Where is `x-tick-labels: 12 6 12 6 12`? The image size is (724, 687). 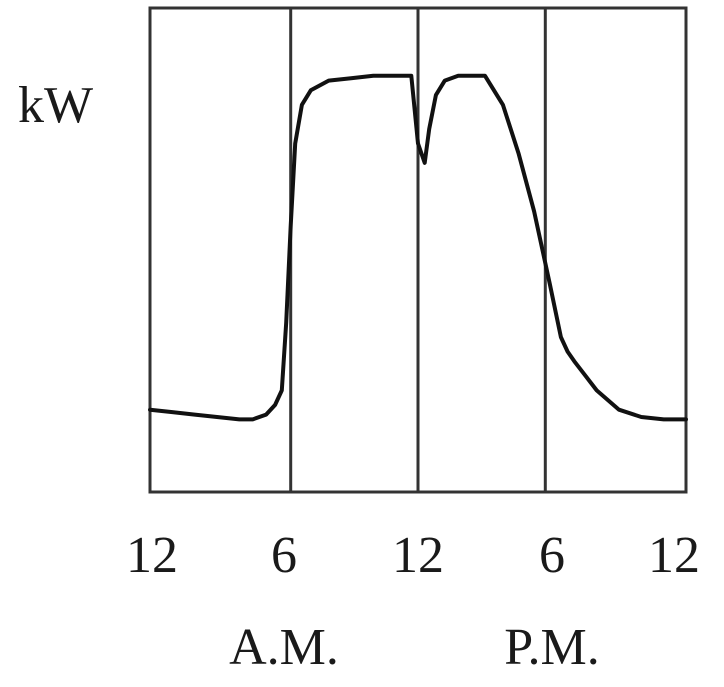
x-tick-labels: 12 6 12 6 12 is located at coordinates (413, 555).